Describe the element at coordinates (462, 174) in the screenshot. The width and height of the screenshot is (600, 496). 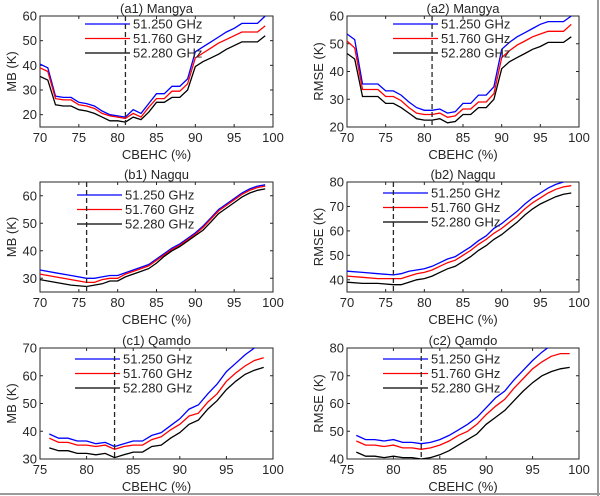
I see `chart-title: (b2) Nagqu` at that location.